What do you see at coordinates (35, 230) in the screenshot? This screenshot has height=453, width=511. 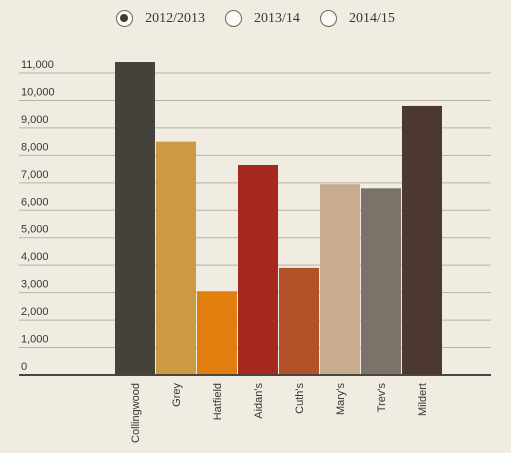 I see `y-tick-label: 5,000` at bounding box center [35, 230].